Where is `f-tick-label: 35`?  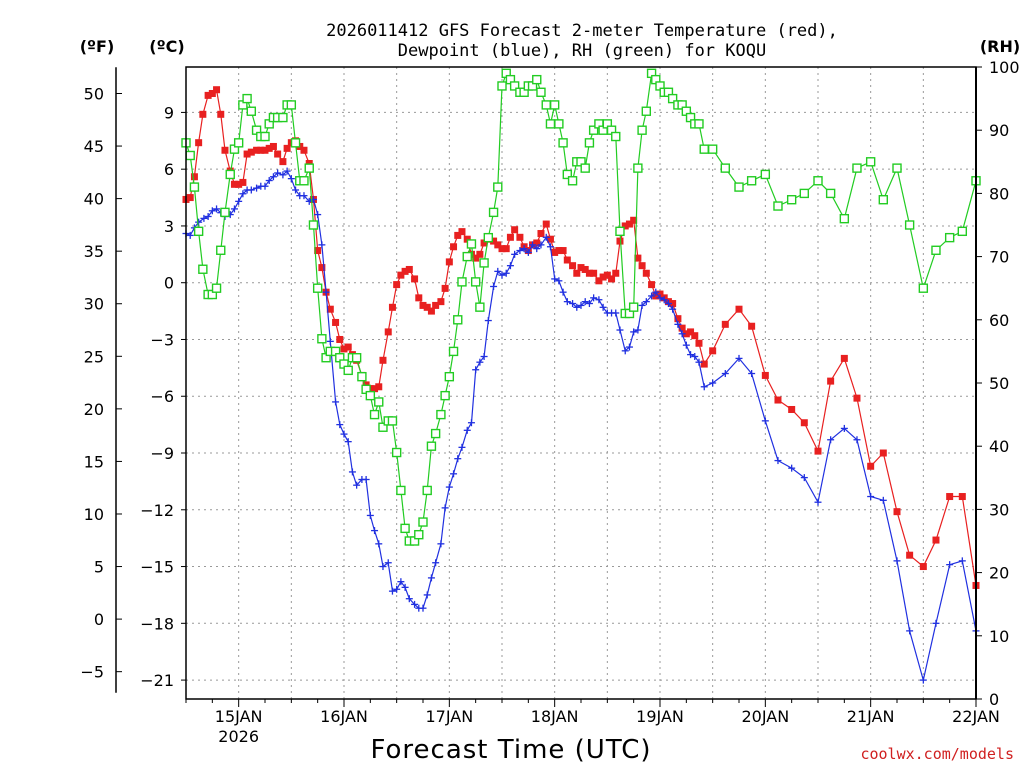 f-tick-label: 35 is located at coordinates (94, 251).